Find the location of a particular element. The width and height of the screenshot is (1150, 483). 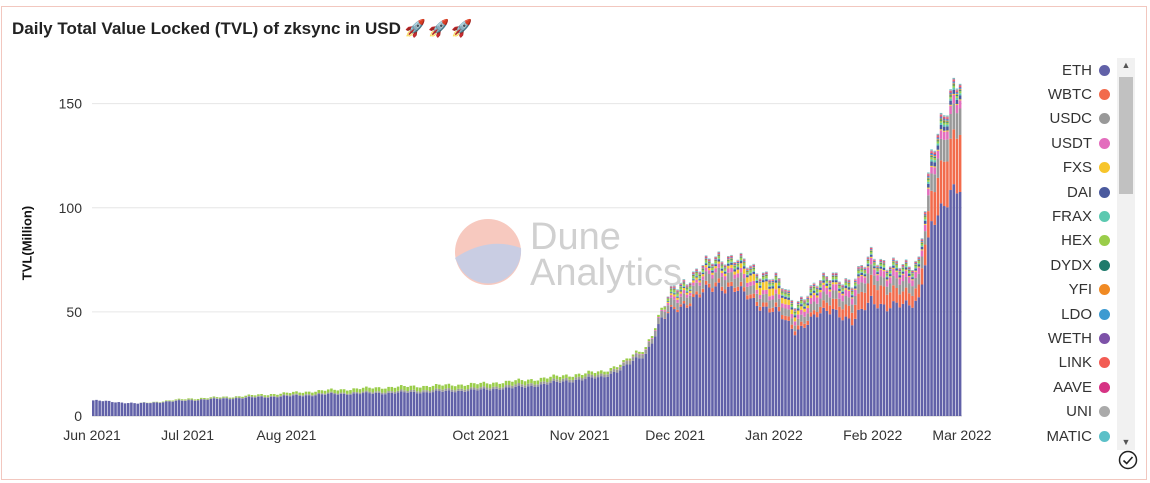

legend-item-uni: UNI is located at coordinates (1070, 411).